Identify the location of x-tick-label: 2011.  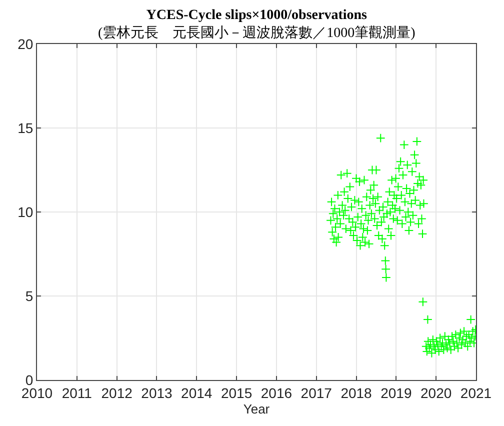
(77, 392).